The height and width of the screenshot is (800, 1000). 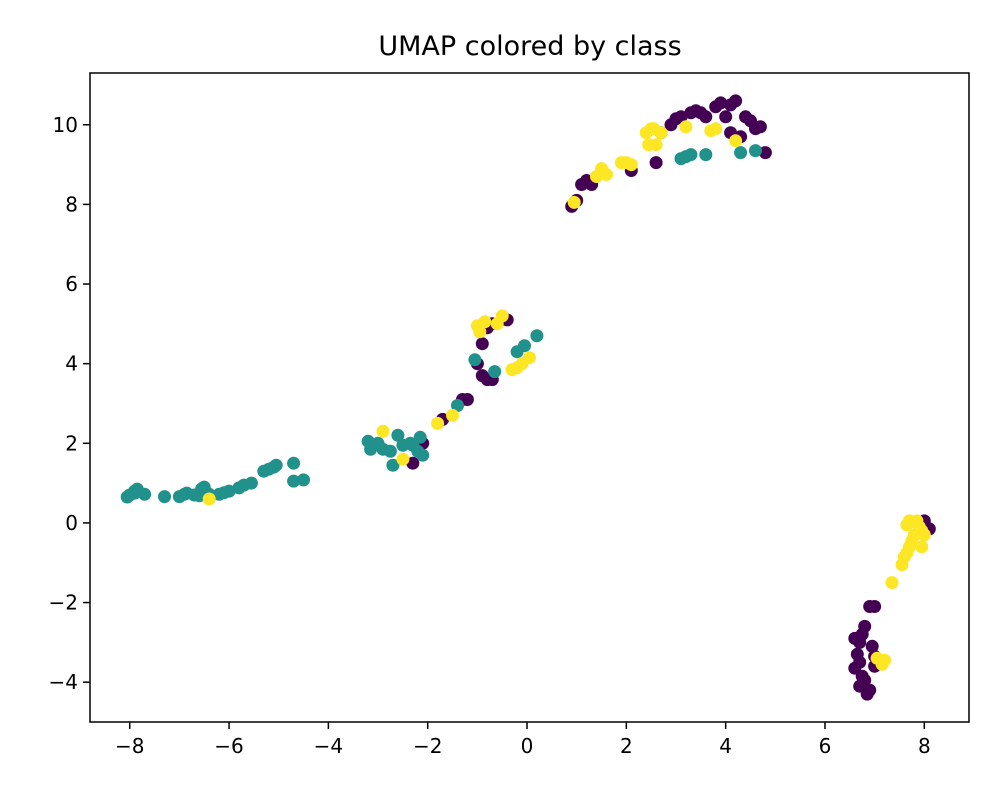 What do you see at coordinates (725, 746) in the screenshot?
I see `x-tick-label: 4` at bounding box center [725, 746].